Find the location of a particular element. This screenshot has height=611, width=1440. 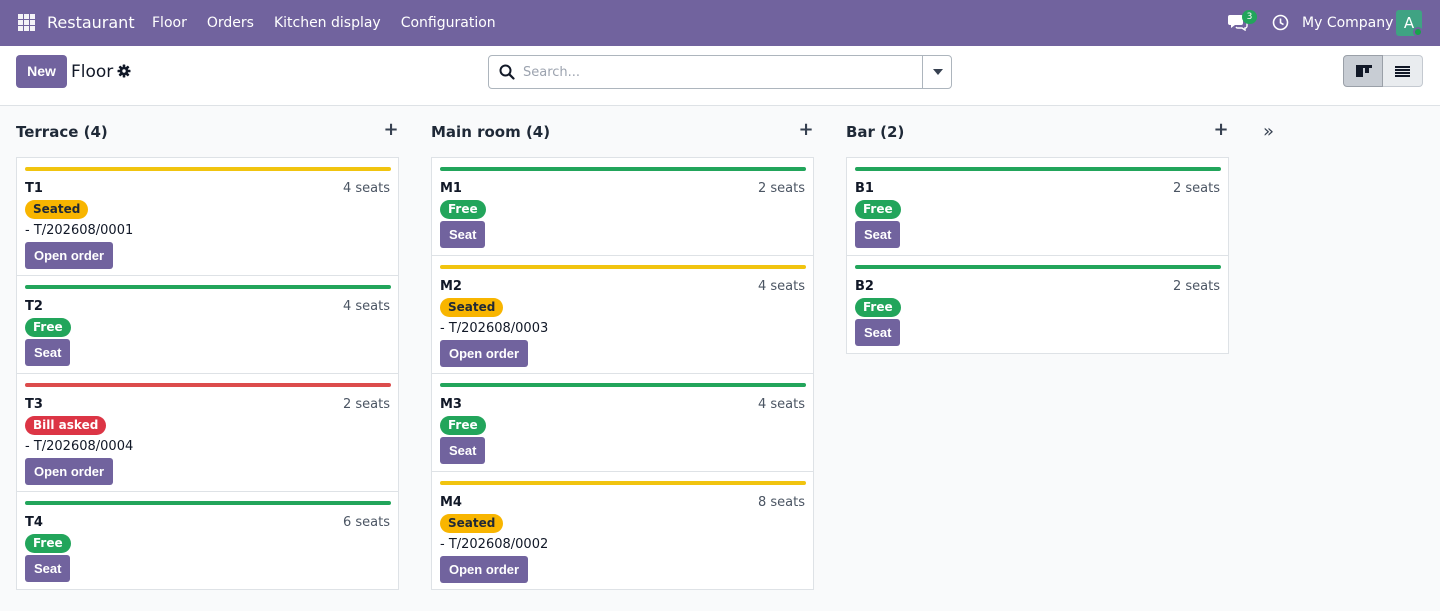

menu-item-orders: Orders is located at coordinates (230, 23).